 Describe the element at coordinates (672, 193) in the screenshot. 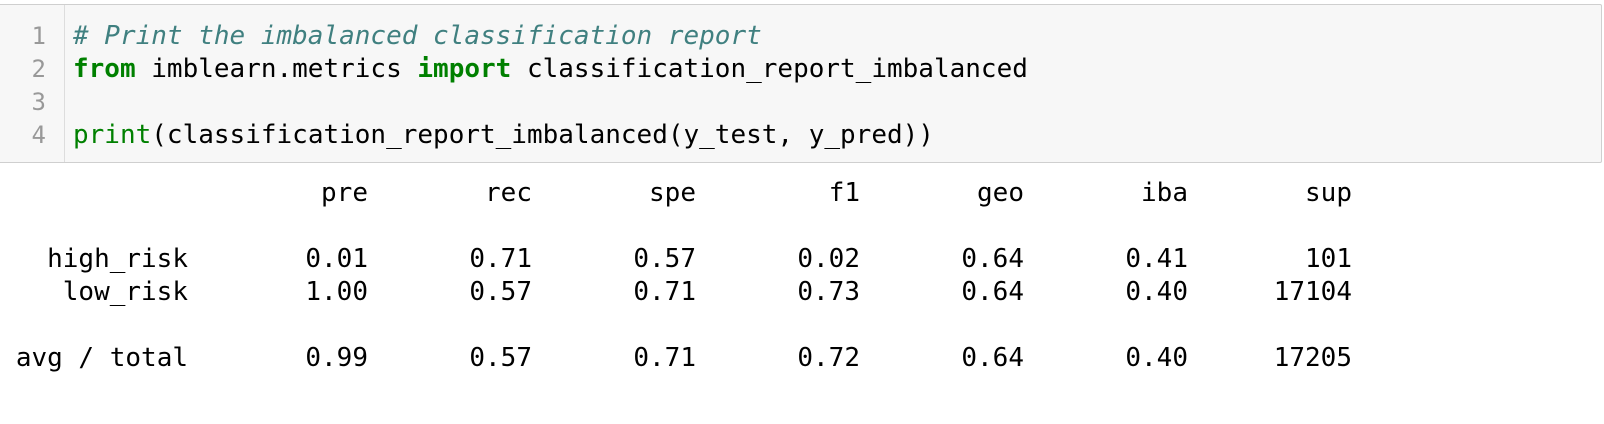

I see `header-spe: spe` at that location.